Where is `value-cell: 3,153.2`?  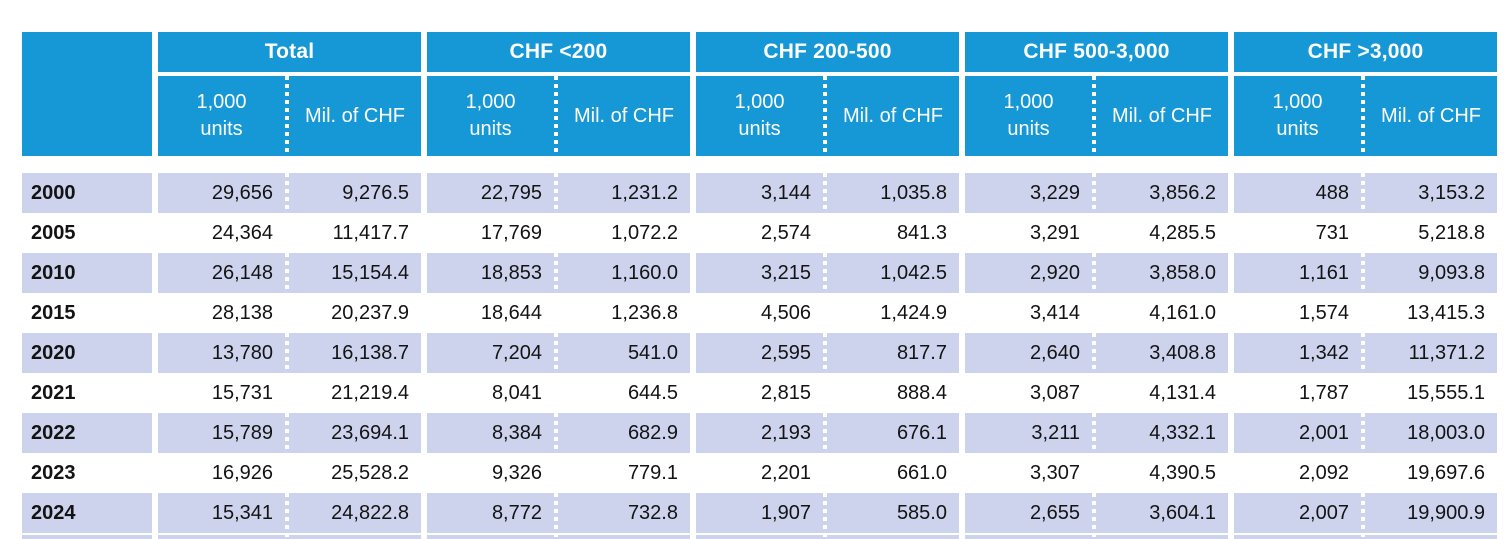 value-cell: 3,153.2 is located at coordinates (1431, 193).